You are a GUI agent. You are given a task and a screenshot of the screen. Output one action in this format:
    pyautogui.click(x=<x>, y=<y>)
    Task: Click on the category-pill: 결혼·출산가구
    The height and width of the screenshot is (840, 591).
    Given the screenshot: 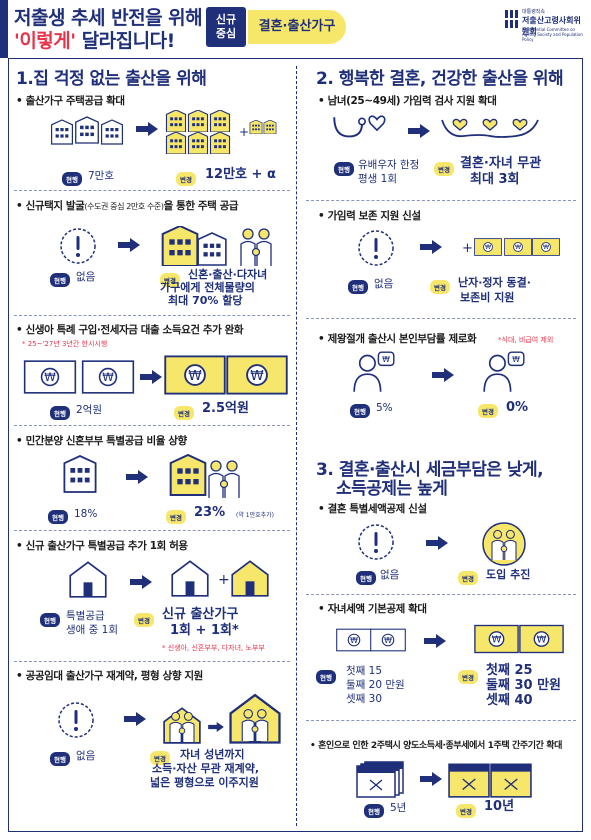 What is the action you would take?
    pyautogui.click(x=297, y=27)
    